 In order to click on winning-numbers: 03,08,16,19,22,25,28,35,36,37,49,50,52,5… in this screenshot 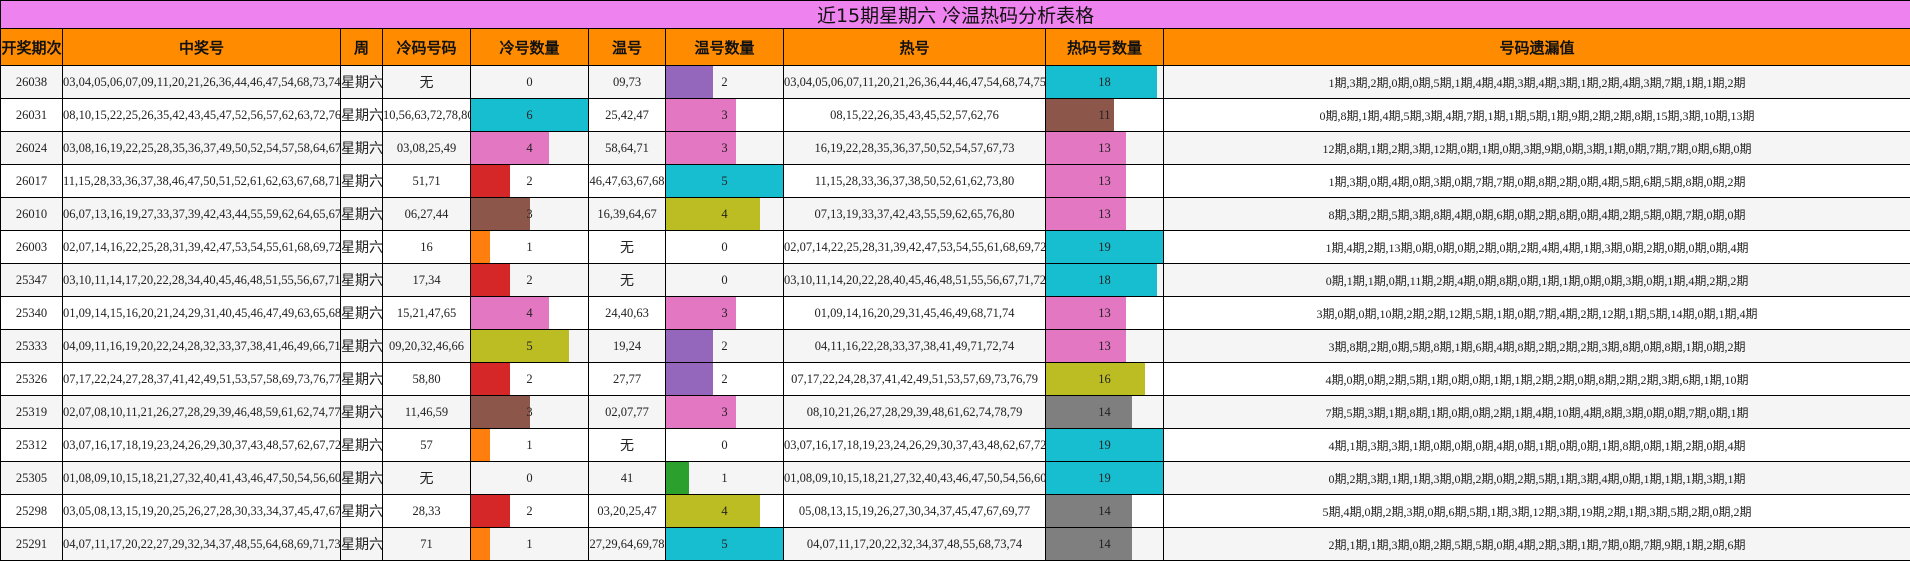, I will do `click(201, 148)`.